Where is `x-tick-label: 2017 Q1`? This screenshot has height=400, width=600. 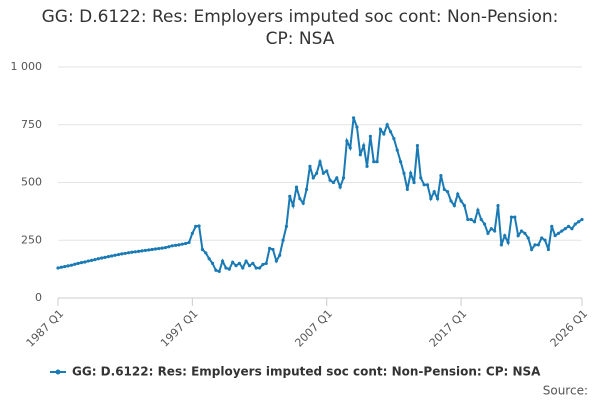
x-tick-label: 2017 Q1 is located at coordinates (448, 328).